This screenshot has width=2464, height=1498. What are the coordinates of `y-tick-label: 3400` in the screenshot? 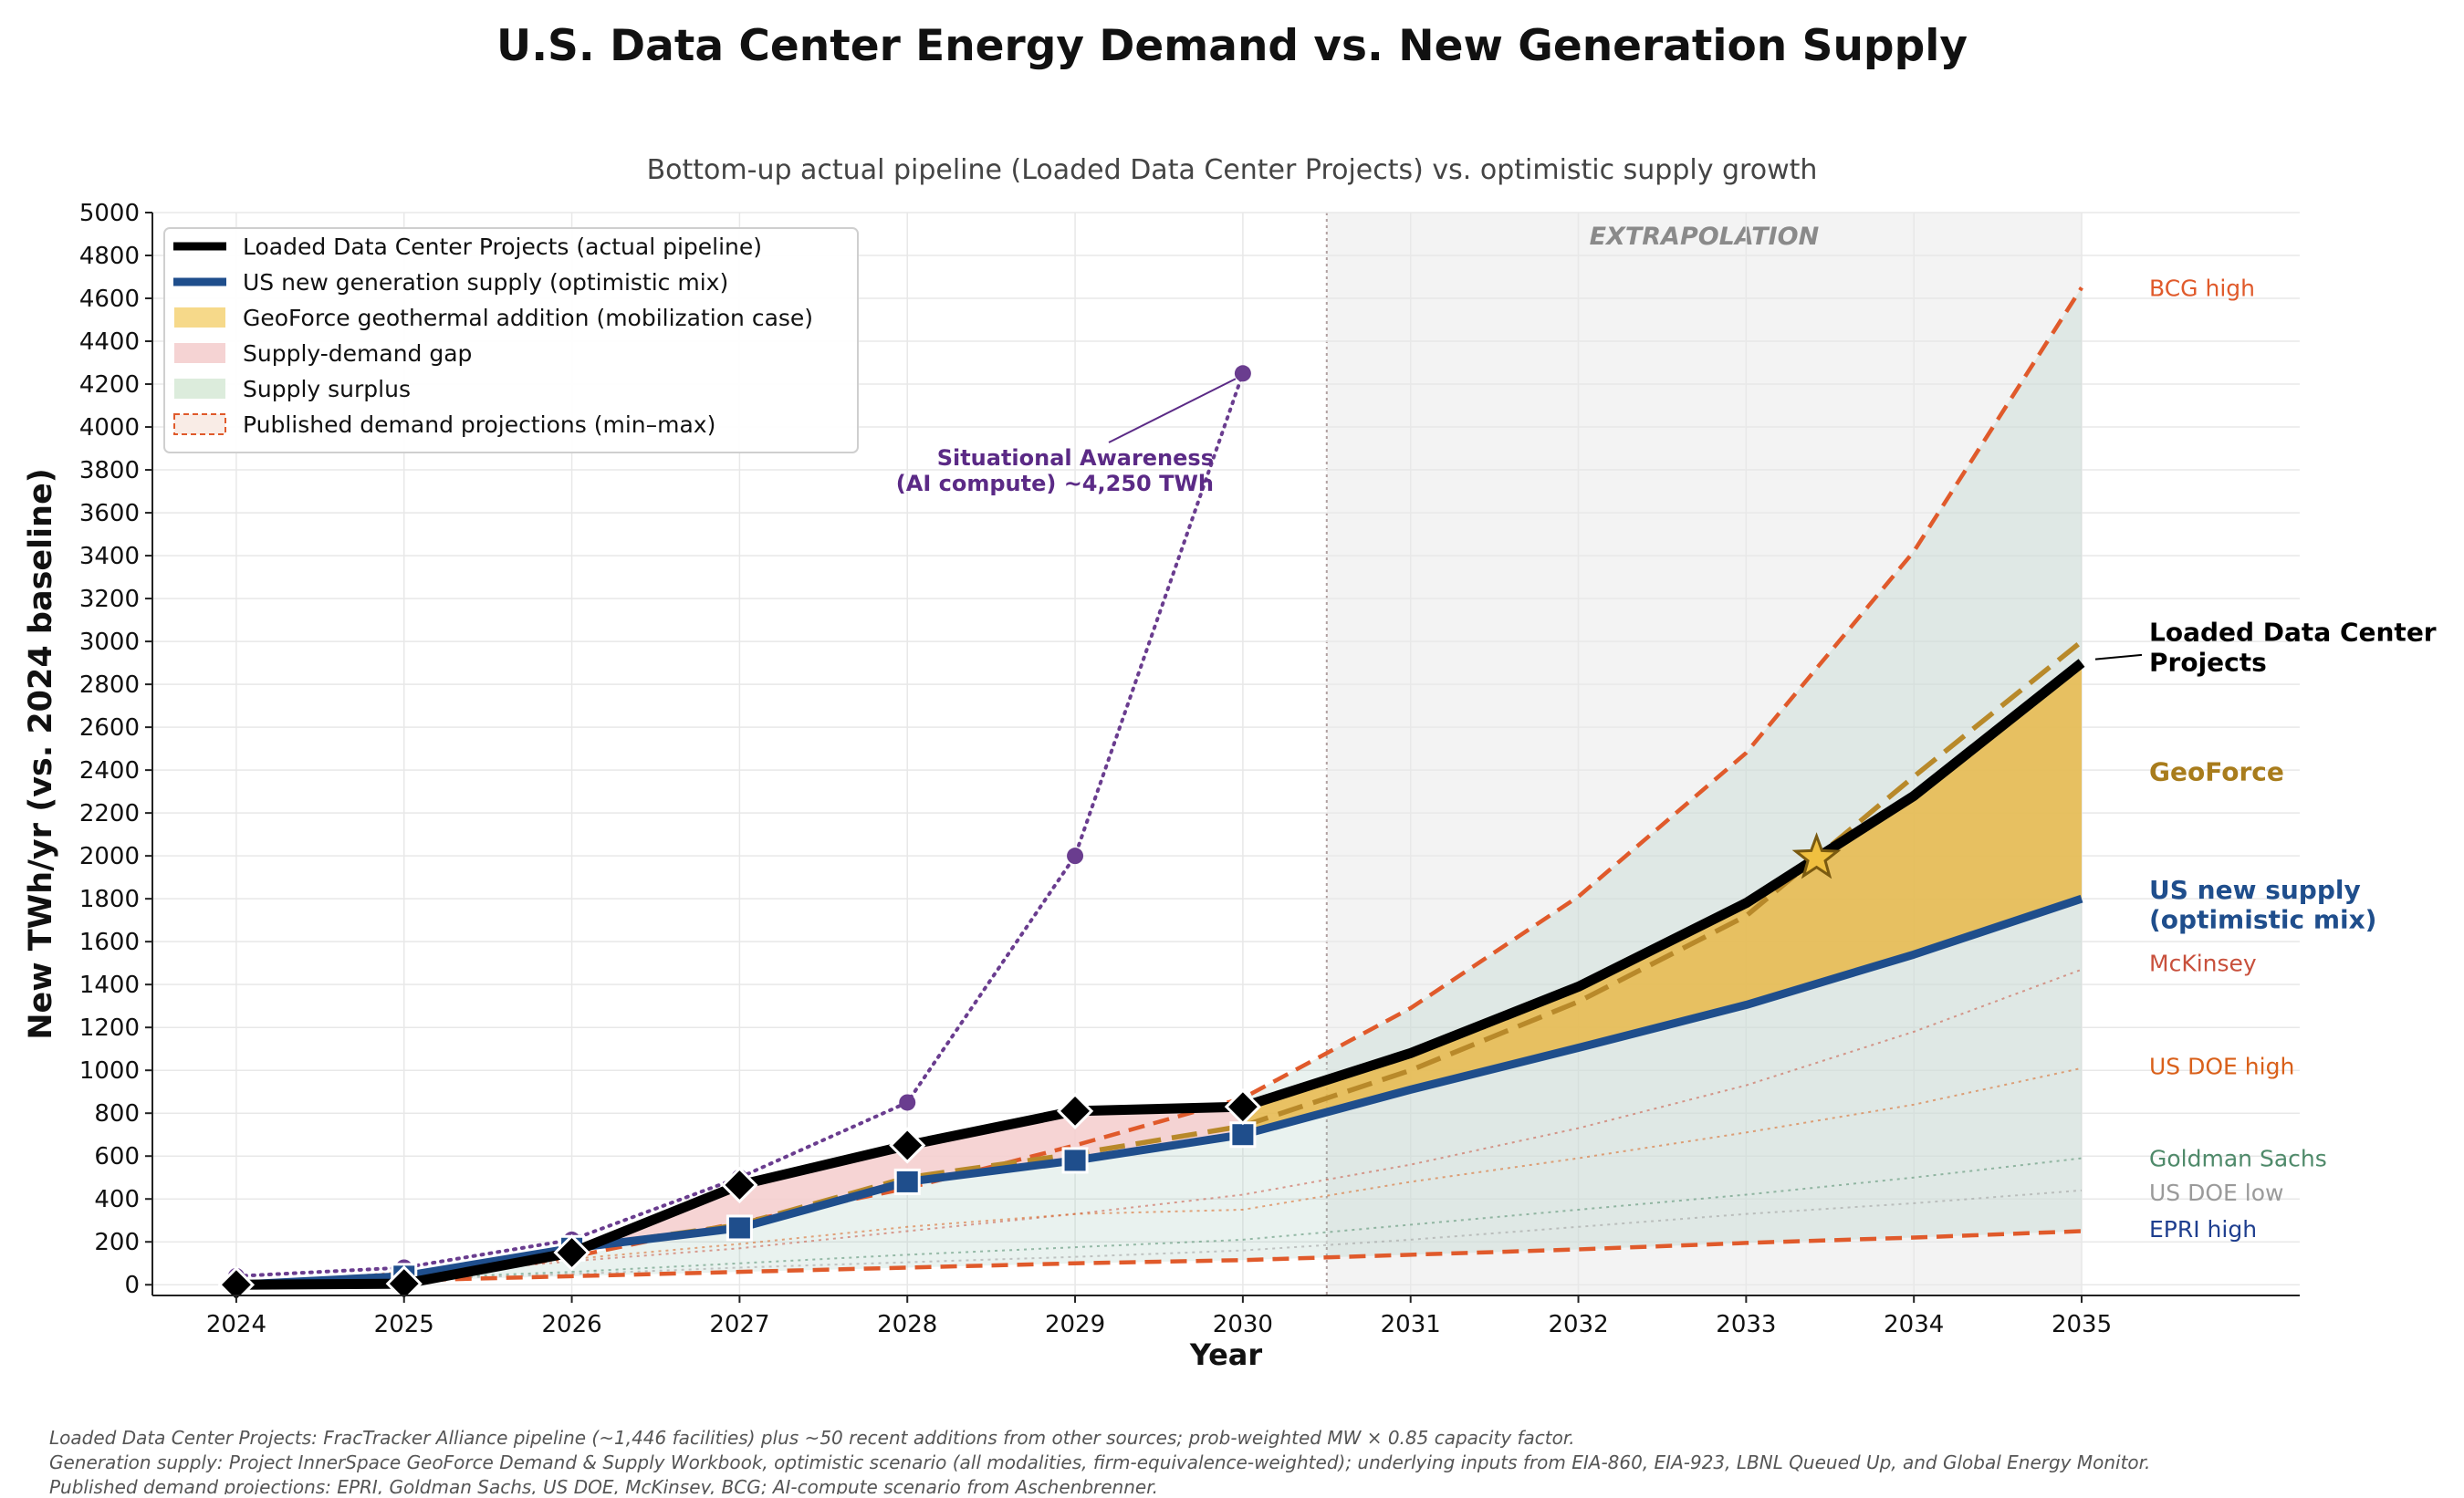 It's located at (109, 557).